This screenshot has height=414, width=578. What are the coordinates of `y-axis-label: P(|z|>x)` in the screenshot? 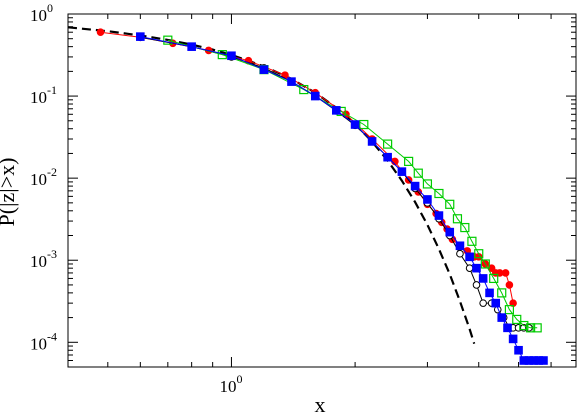 It's located at (9, 192).